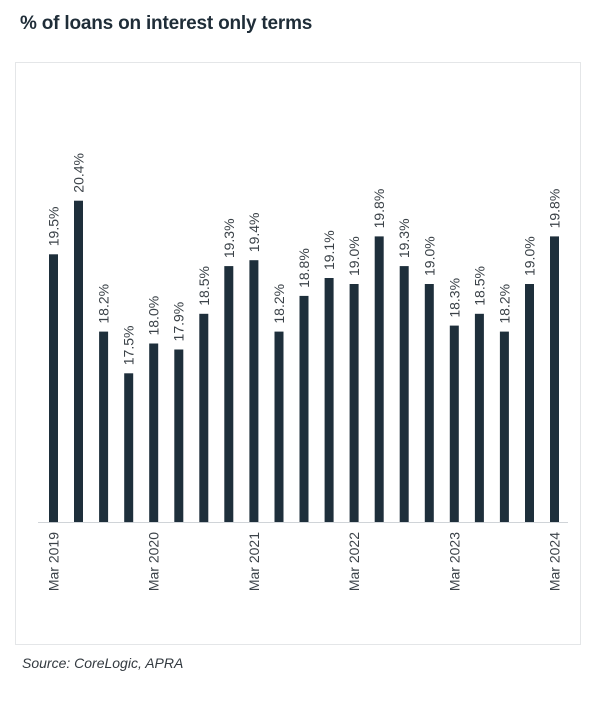 The height and width of the screenshot is (705, 600). What do you see at coordinates (54, 561) in the screenshot?
I see `x-tick-label: Mar 2019` at bounding box center [54, 561].